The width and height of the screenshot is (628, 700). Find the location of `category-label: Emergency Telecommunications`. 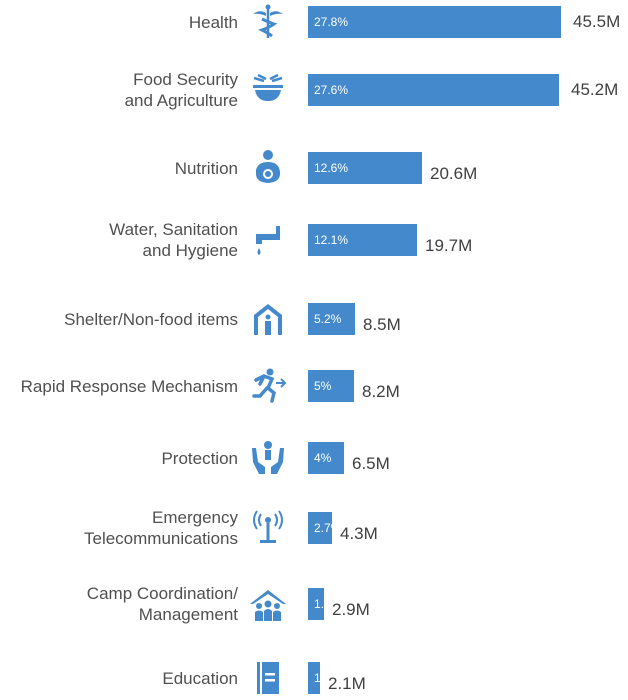

category-label: Emergency Telecommunications is located at coordinates (119, 528).